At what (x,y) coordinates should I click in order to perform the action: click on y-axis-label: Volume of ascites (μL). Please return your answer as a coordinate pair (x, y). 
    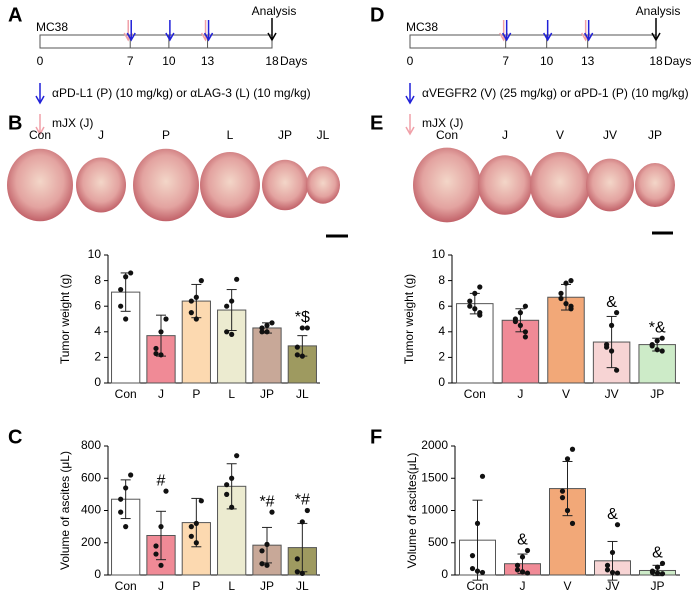
    Looking at the image, I should click on (65, 510).